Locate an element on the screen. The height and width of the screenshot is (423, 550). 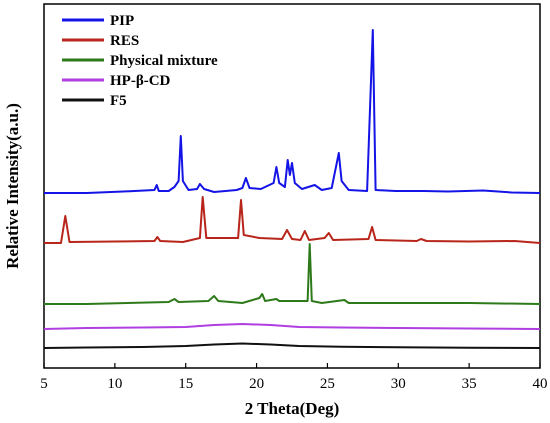
legend: PIP RES Physical mixture HP-β-CD F5 is located at coordinates (140, 61).